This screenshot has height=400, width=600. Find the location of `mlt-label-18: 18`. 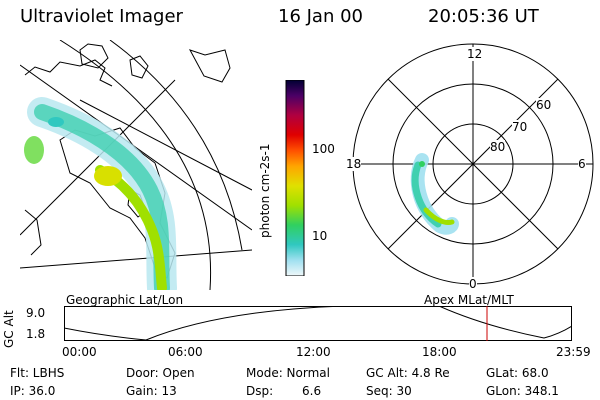

mlt-label-18: 18 is located at coordinates (354, 164).